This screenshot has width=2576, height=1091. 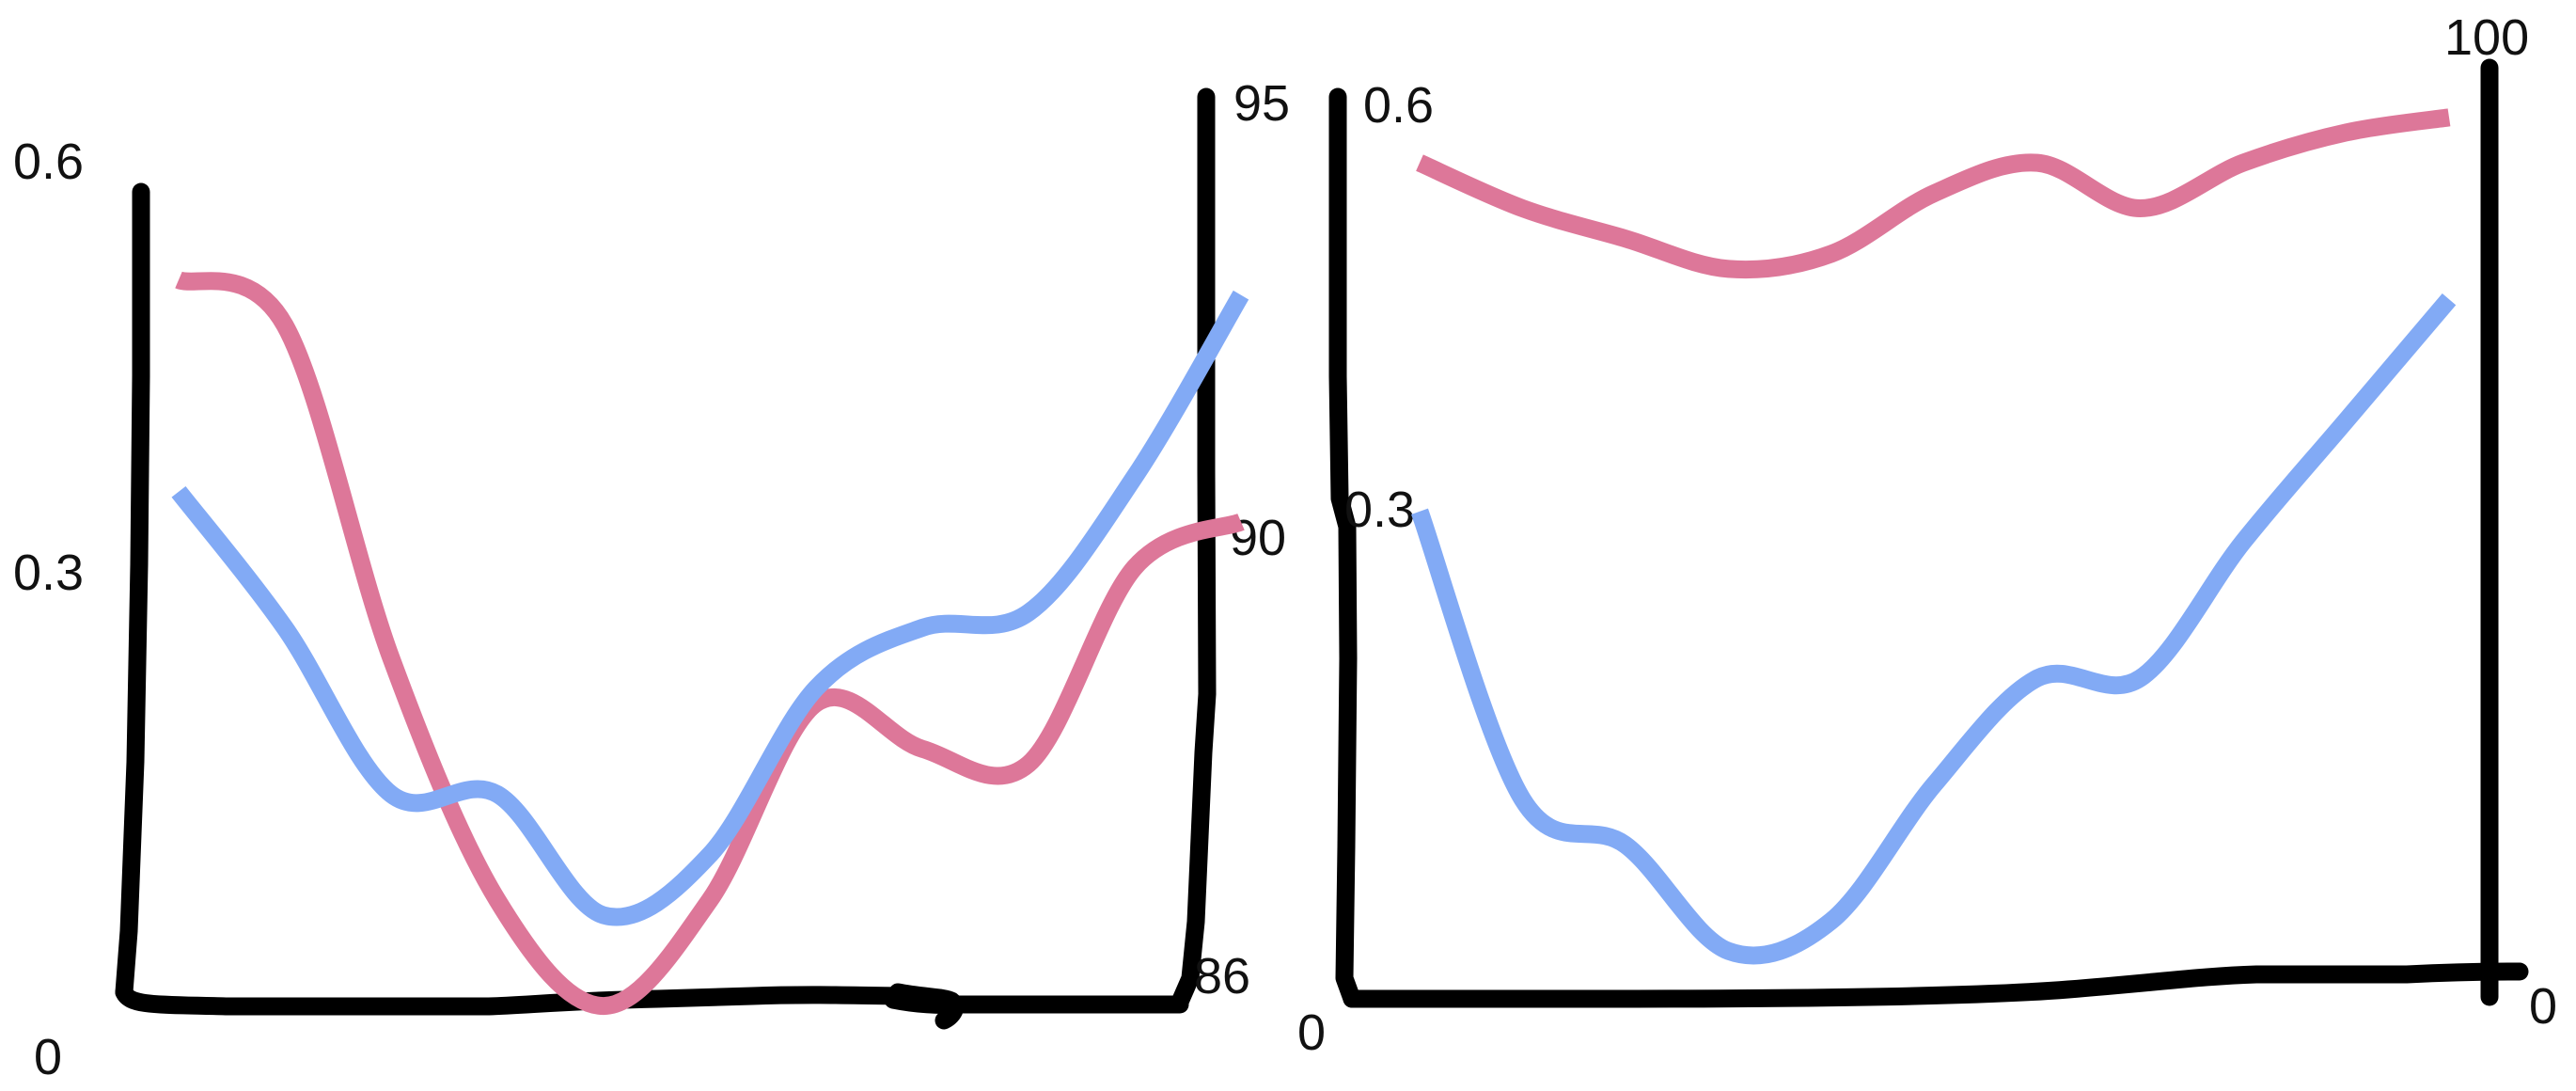 What do you see at coordinates (1262, 104) in the screenshot?
I see `left-chart-right-tick: 95` at bounding box center [1262, 104].